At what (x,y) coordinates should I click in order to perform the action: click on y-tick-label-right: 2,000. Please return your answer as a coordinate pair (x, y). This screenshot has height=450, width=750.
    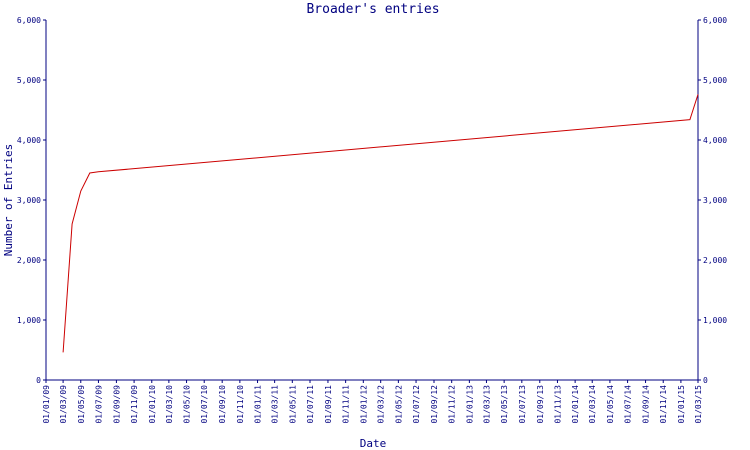
    Looking at the image, I should click on (715, 260).